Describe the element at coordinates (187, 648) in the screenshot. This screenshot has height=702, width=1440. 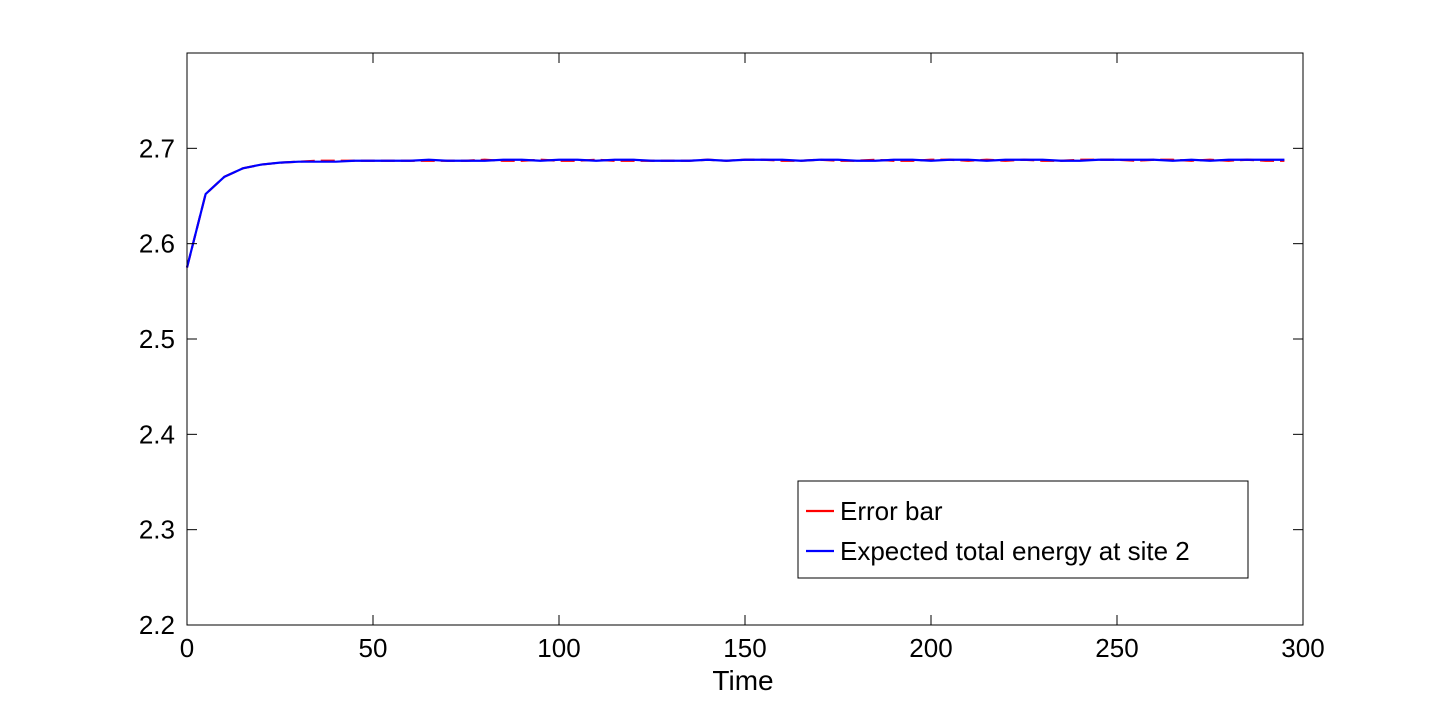
I see `x-tick-label: 0` at that location.